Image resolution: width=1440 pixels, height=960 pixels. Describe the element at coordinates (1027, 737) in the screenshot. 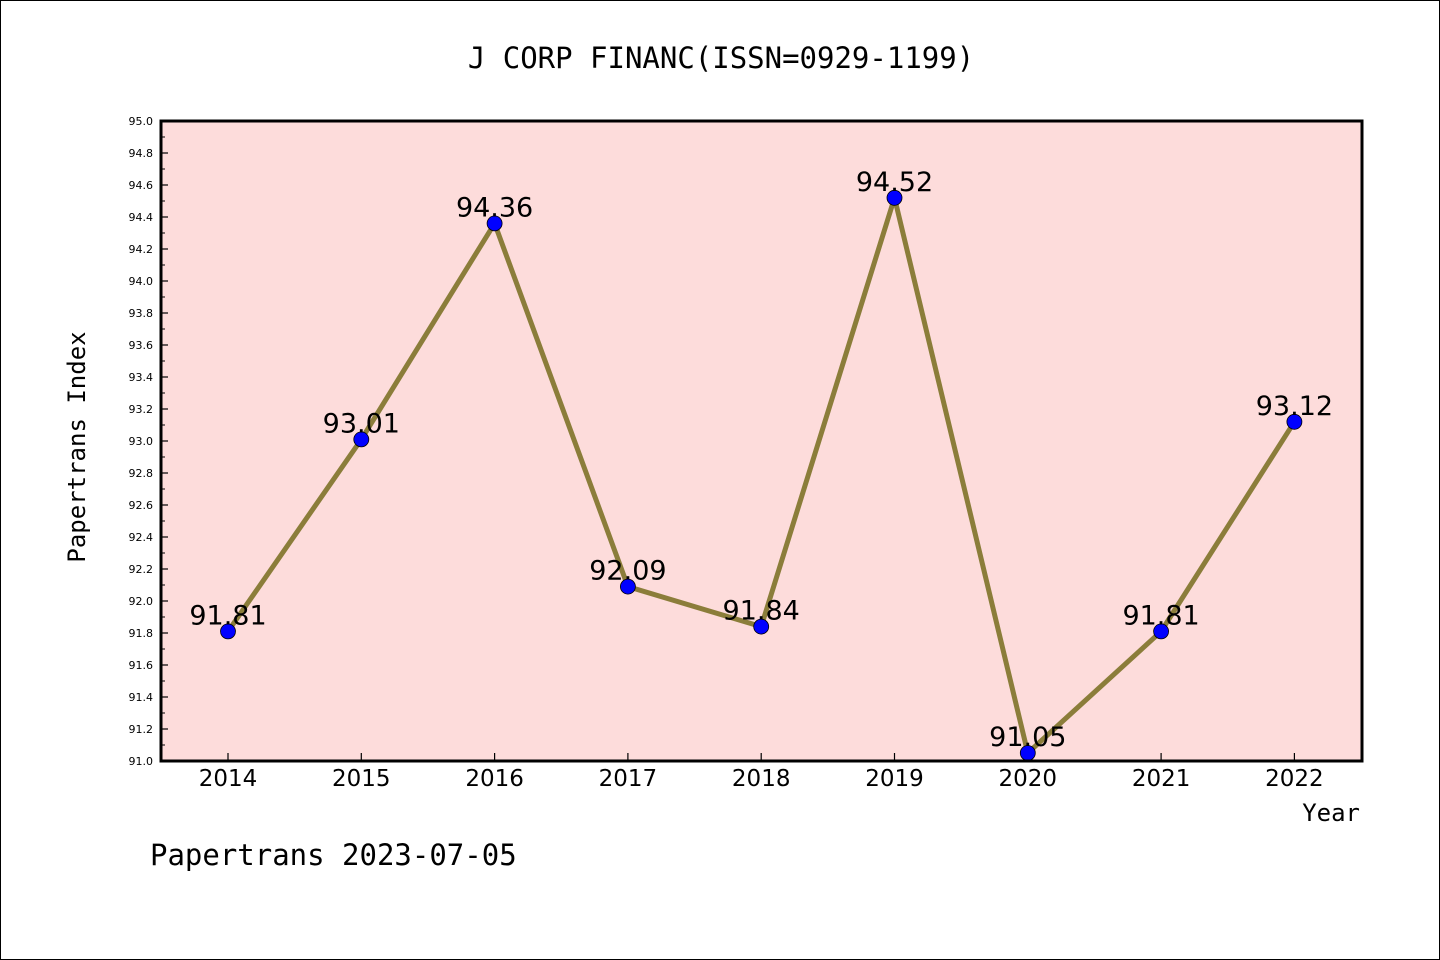

I see `data-label: 91.05` at that location.